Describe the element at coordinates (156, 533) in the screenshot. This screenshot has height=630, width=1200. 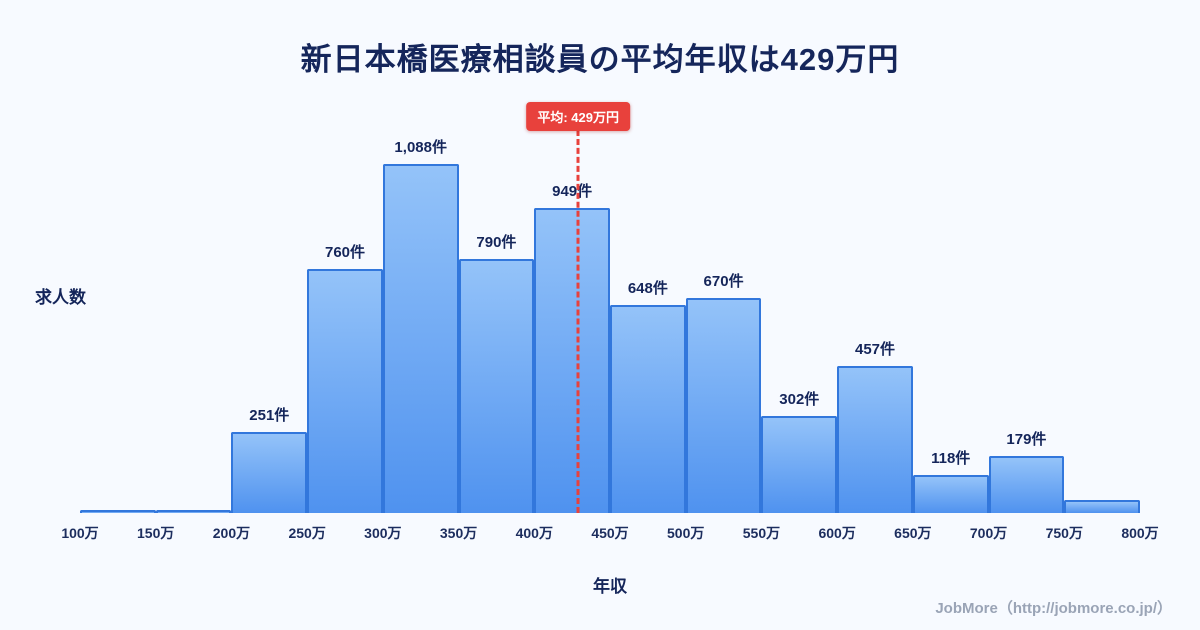
I see `x-tick-label: 150万` at that location.